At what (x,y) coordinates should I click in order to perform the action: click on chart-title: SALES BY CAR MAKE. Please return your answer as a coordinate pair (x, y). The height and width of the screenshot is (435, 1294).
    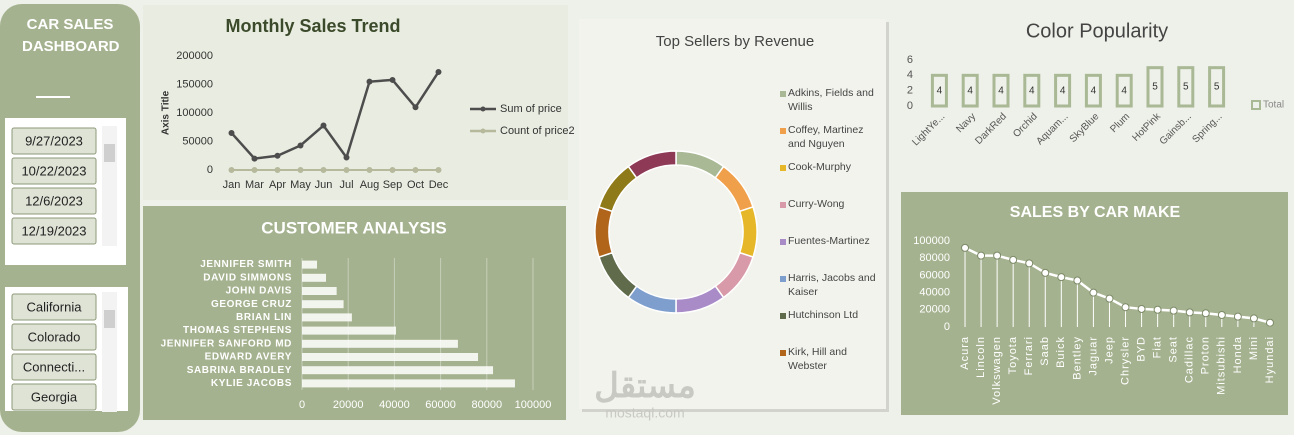
    Looking at the image, I should click on (1095, 212).